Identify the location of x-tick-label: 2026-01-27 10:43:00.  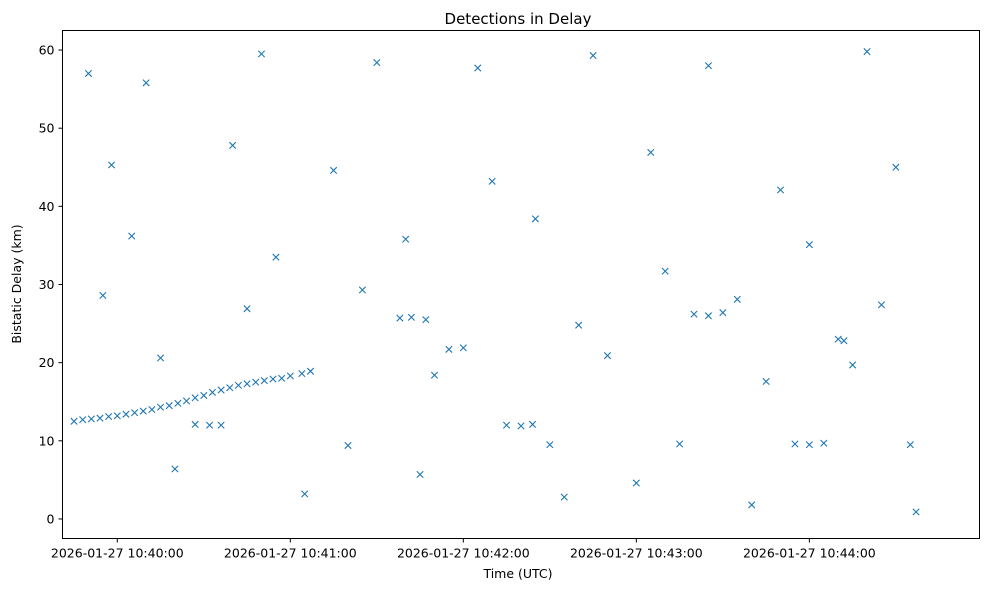
(636, 553).